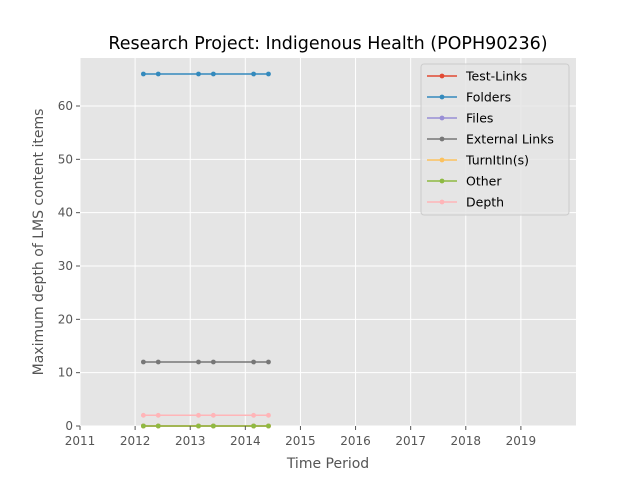 The height and width of the screenshot is (480, 640). What do you see at coordinates (355, 441) in the screenshot?
I see `x-tick-label: 2016` at bounding box center [355, 441].